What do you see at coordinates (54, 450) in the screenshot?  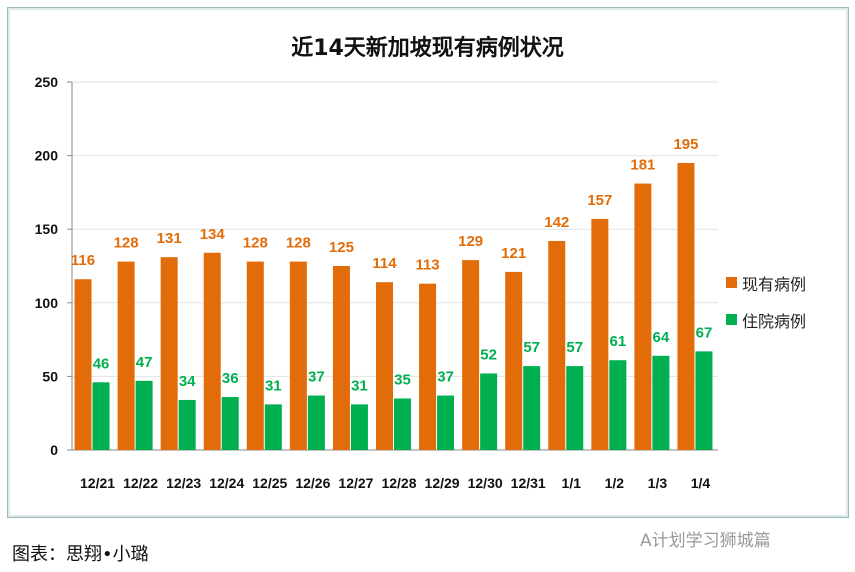 I see `y-tick-label: 0` at bounding box center [54, 450].